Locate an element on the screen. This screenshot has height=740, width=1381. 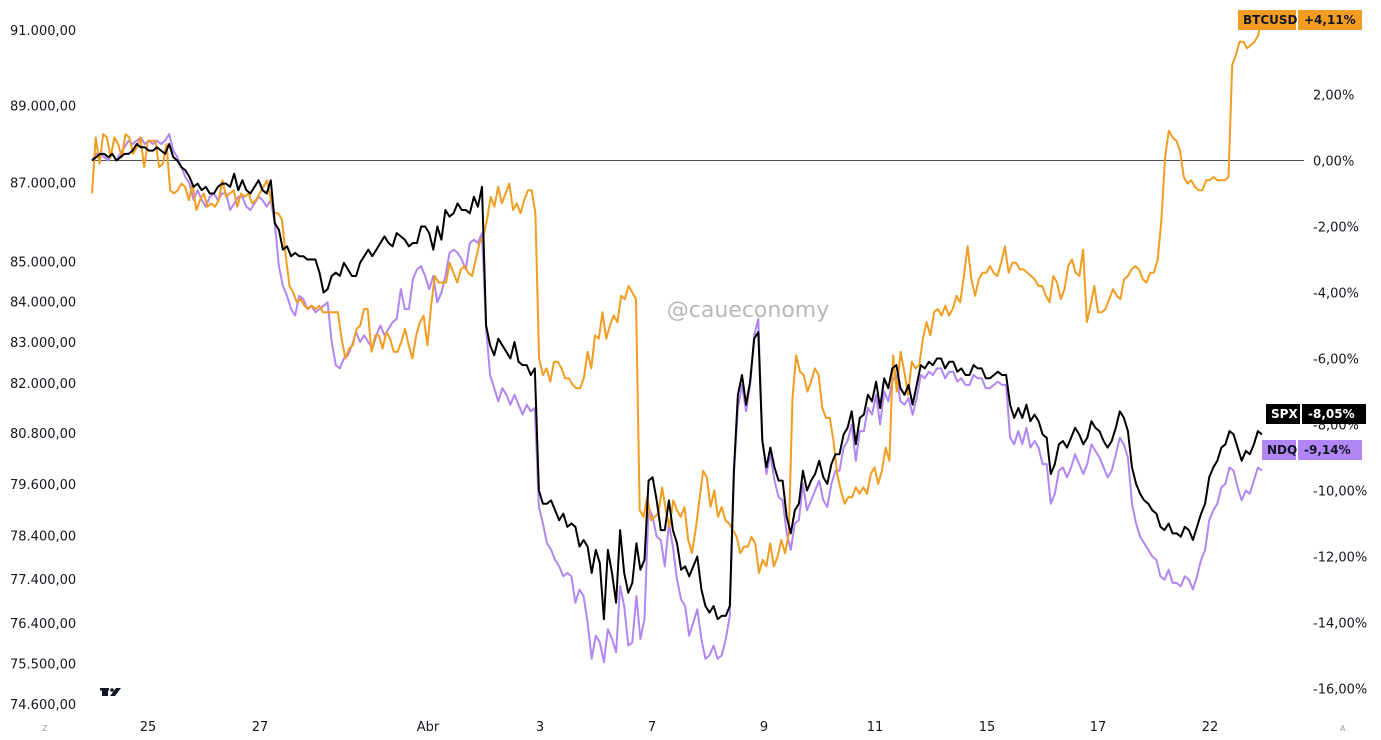
left-axis-tick: 87.000,00 is located at coordinates (43, 183).